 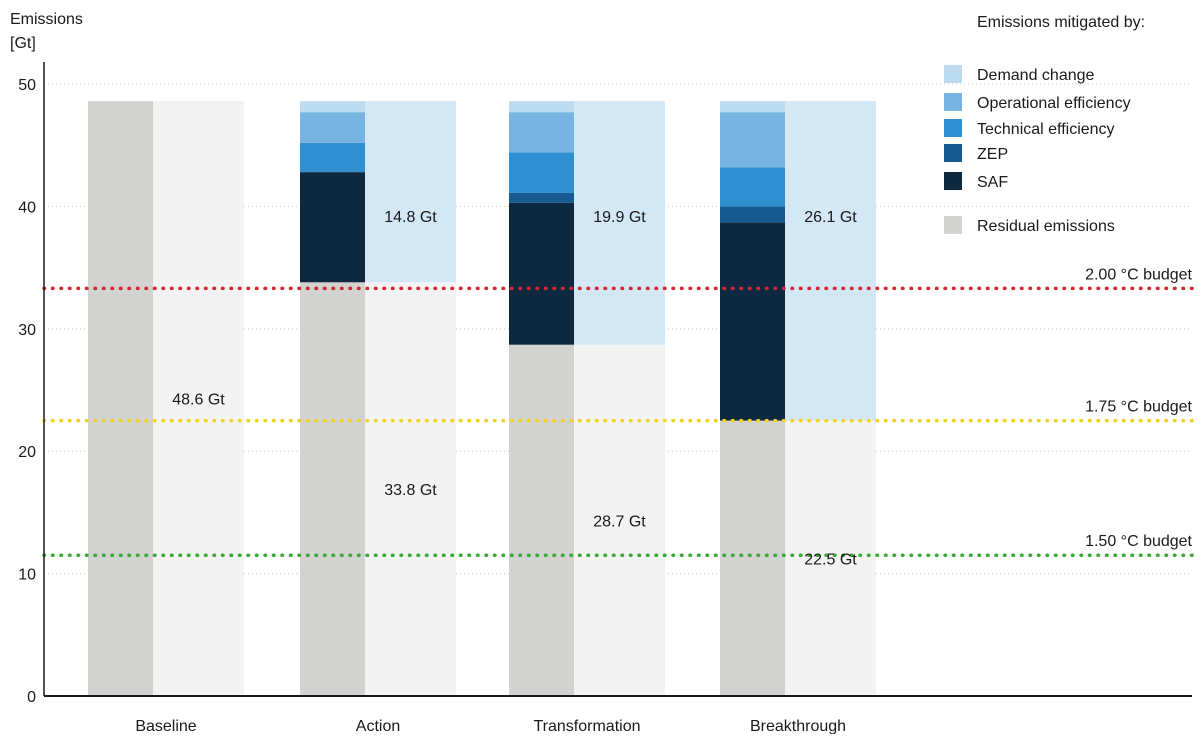 What do you see at coordinates (752, 214) in the screenshot?
I see `bar-breakthrough-zep` at bounding box center [752, 214].